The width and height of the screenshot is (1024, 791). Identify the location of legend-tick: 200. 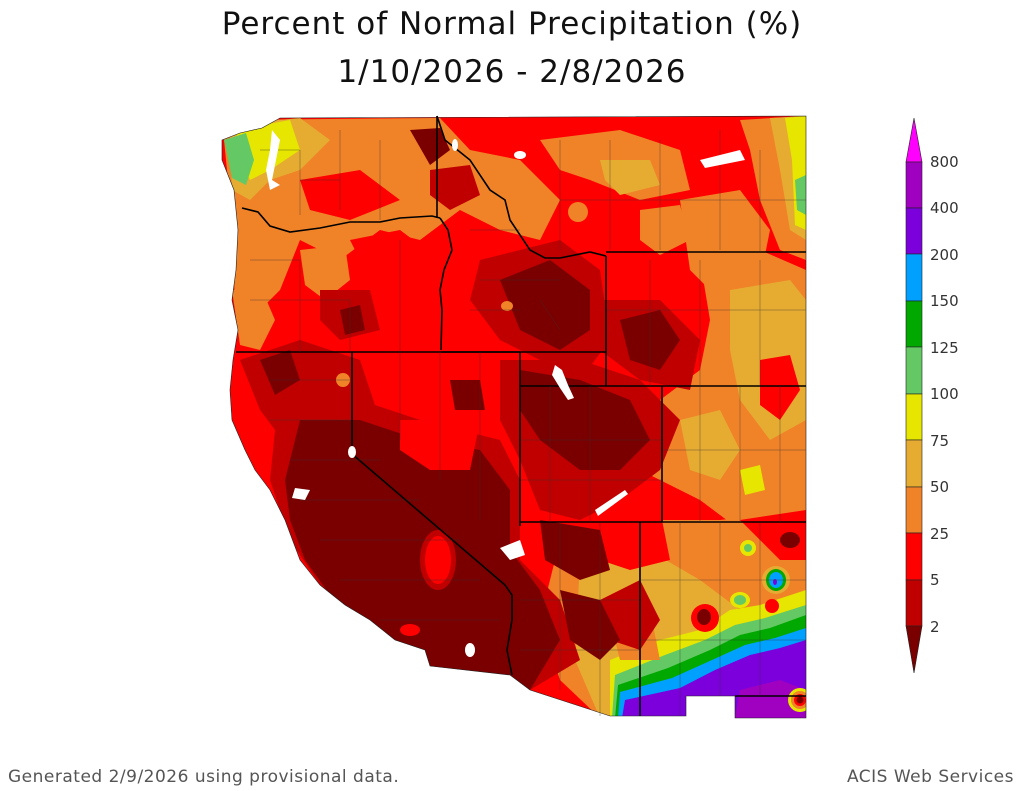
(944, 255).